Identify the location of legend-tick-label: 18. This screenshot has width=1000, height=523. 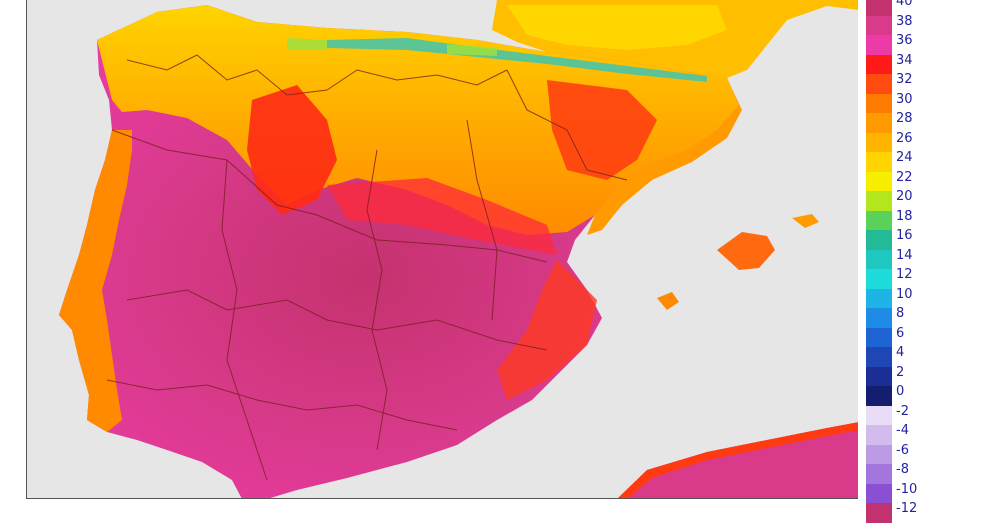
(904, 216).